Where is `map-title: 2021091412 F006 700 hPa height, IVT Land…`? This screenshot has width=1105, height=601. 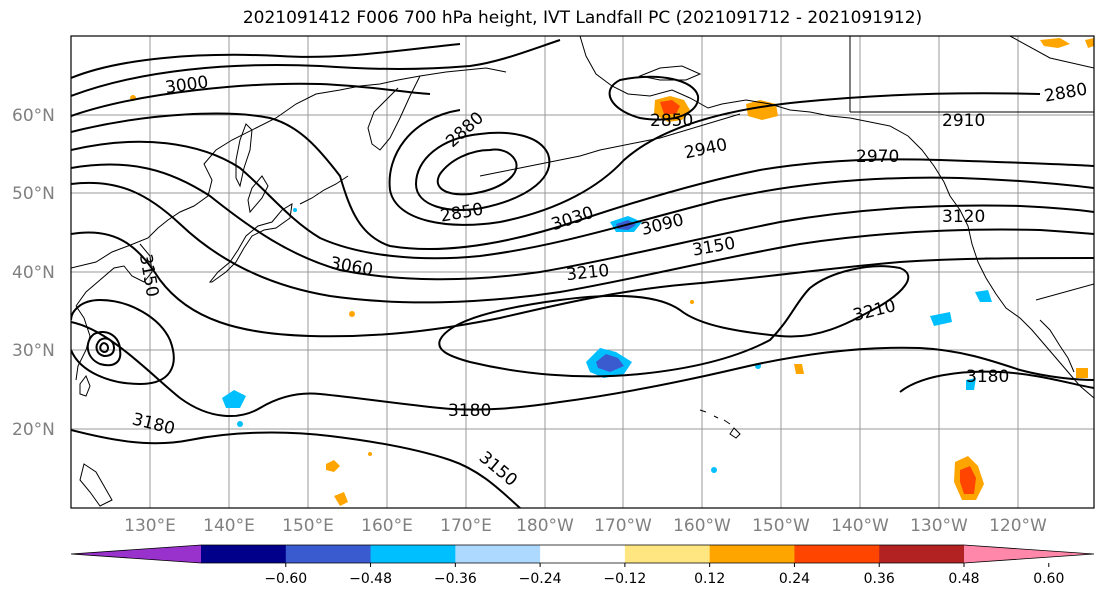 map-title: 2021091412 F006 700 hPa height, IVT Land… is located at coordinates (582, 18).